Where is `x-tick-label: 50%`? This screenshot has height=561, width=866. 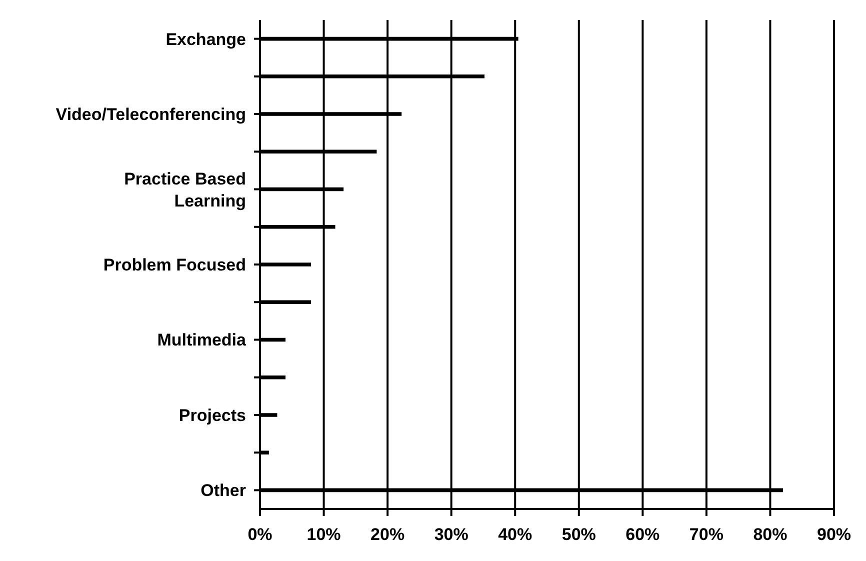
x-tick-label: 50% is located at coordinates (579, 534).